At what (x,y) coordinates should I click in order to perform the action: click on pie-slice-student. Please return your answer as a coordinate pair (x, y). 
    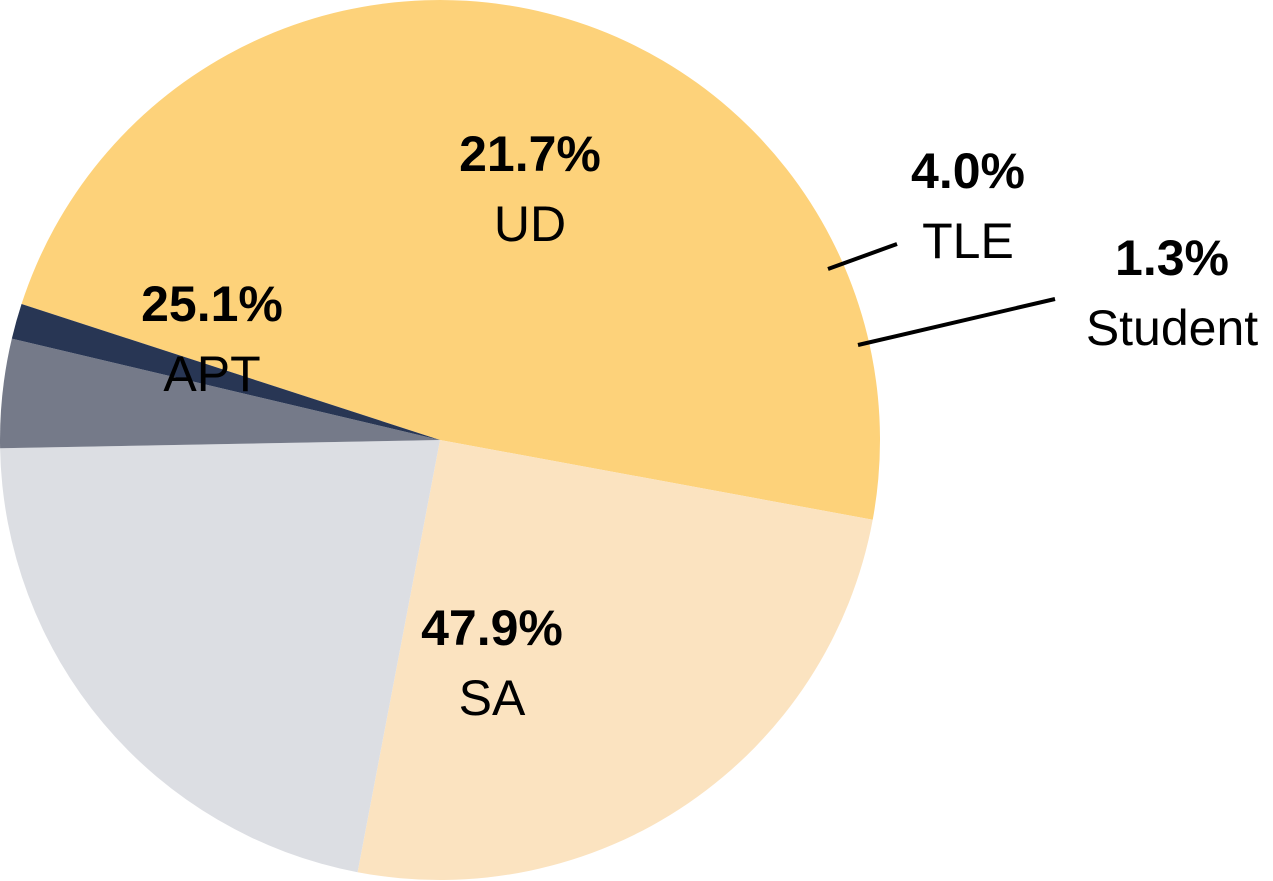
    Looking at the image, I should click on (226, 372).